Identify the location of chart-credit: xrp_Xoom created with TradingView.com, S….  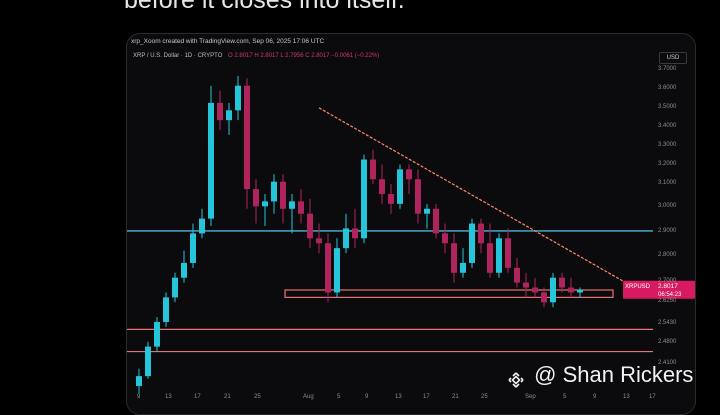
(228, 41).